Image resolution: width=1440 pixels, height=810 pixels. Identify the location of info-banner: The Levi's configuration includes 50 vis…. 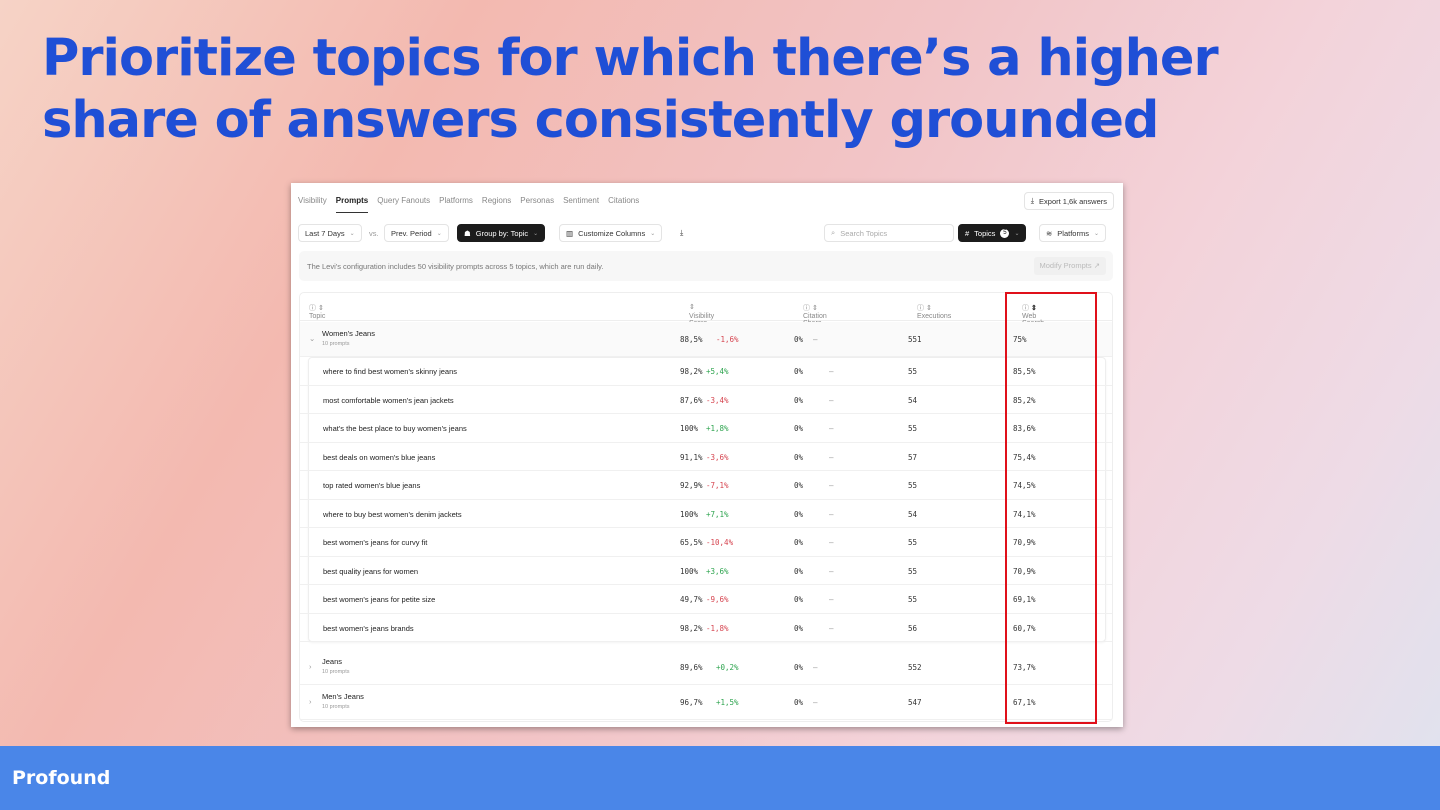
(706, 266).